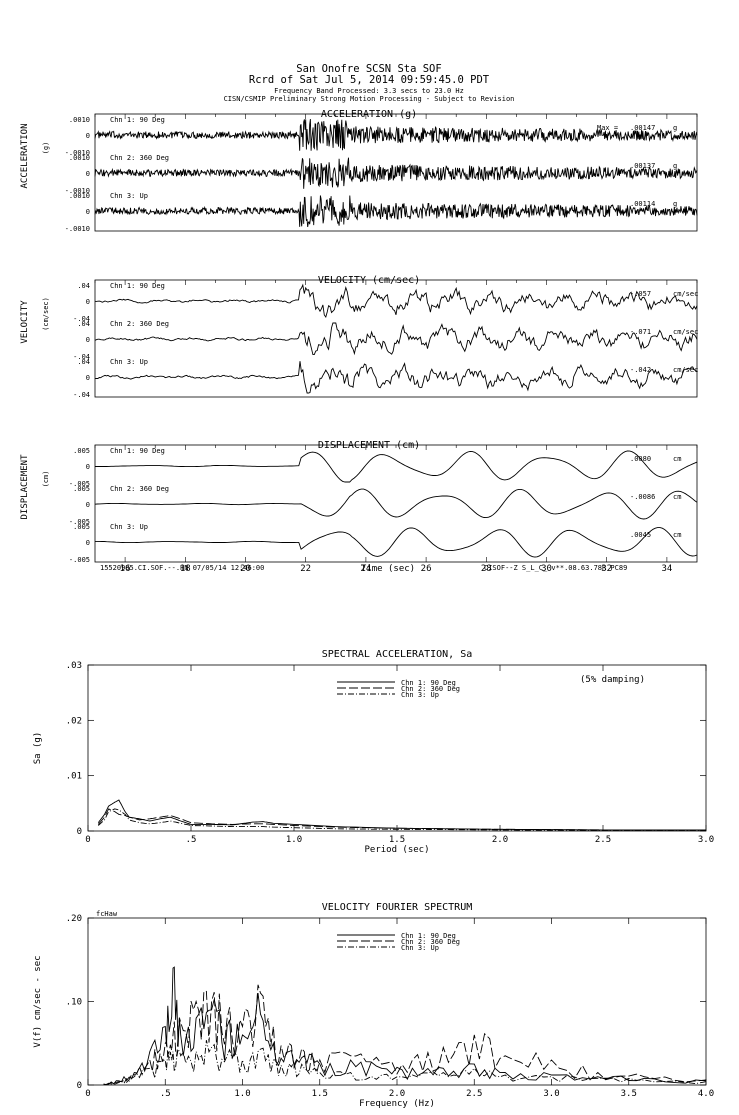  I want to click on panel-title: ACCELERATION (g), so click(369, 114).